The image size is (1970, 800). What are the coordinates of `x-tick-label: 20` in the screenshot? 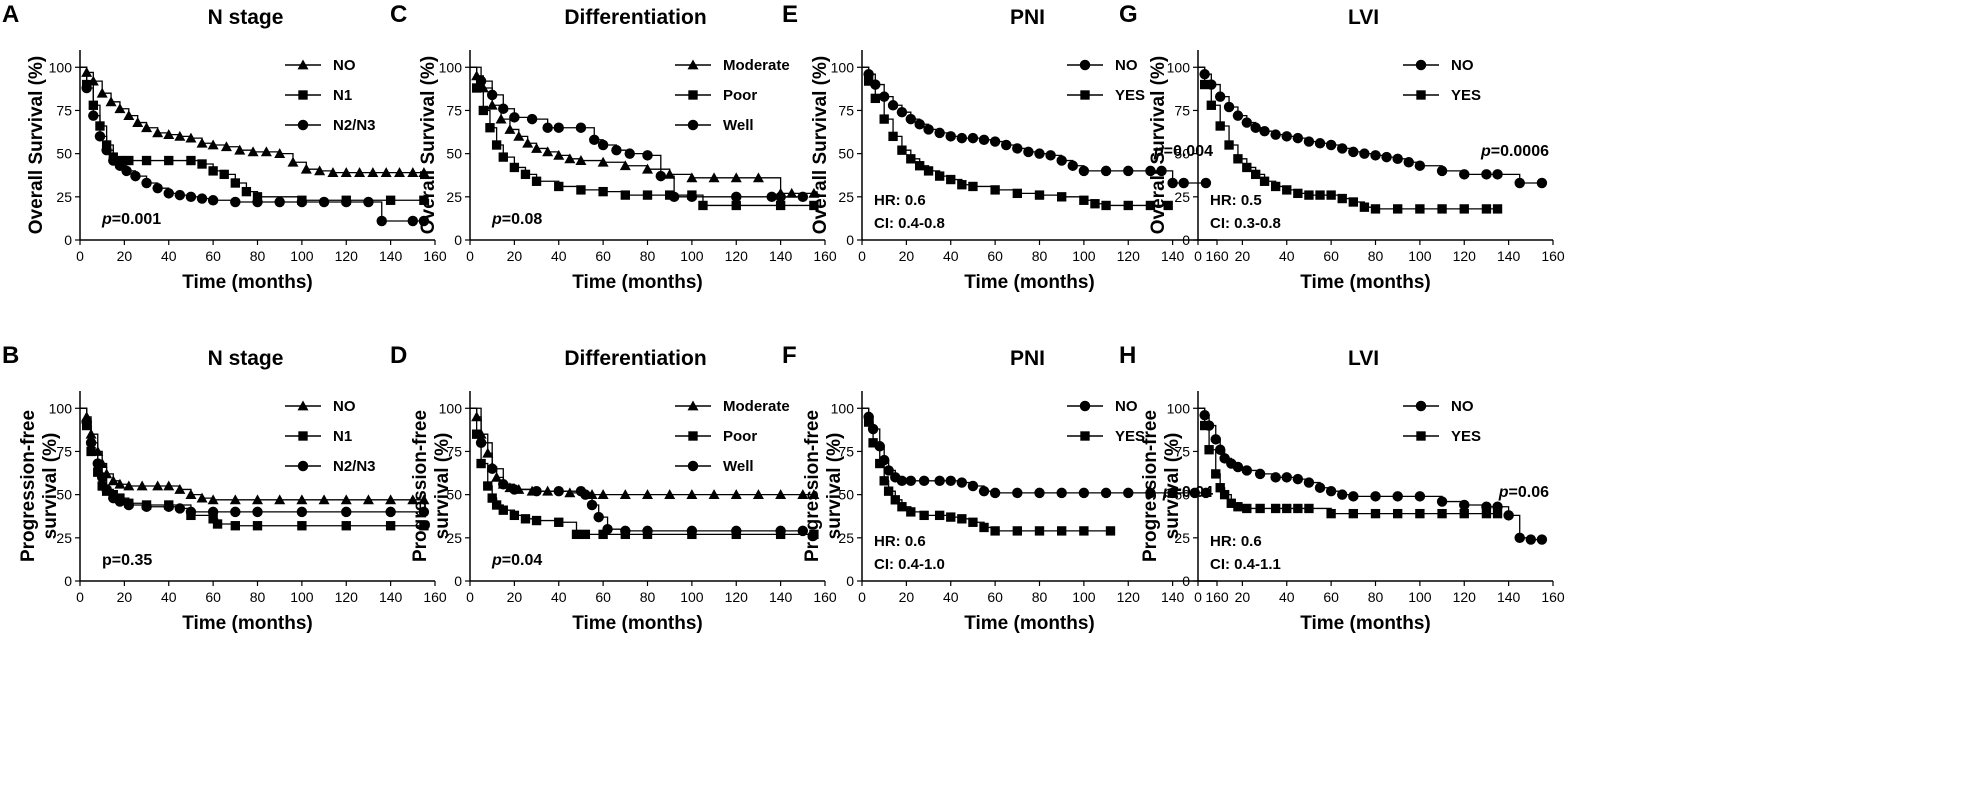 It's located at (907, 256).